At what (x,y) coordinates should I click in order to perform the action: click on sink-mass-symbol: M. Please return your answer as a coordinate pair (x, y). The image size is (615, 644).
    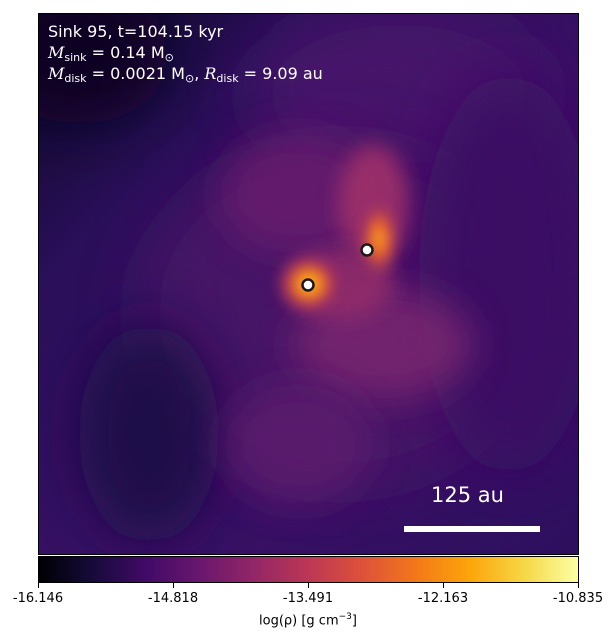
    Looking at the image, I should click on (56, 52).